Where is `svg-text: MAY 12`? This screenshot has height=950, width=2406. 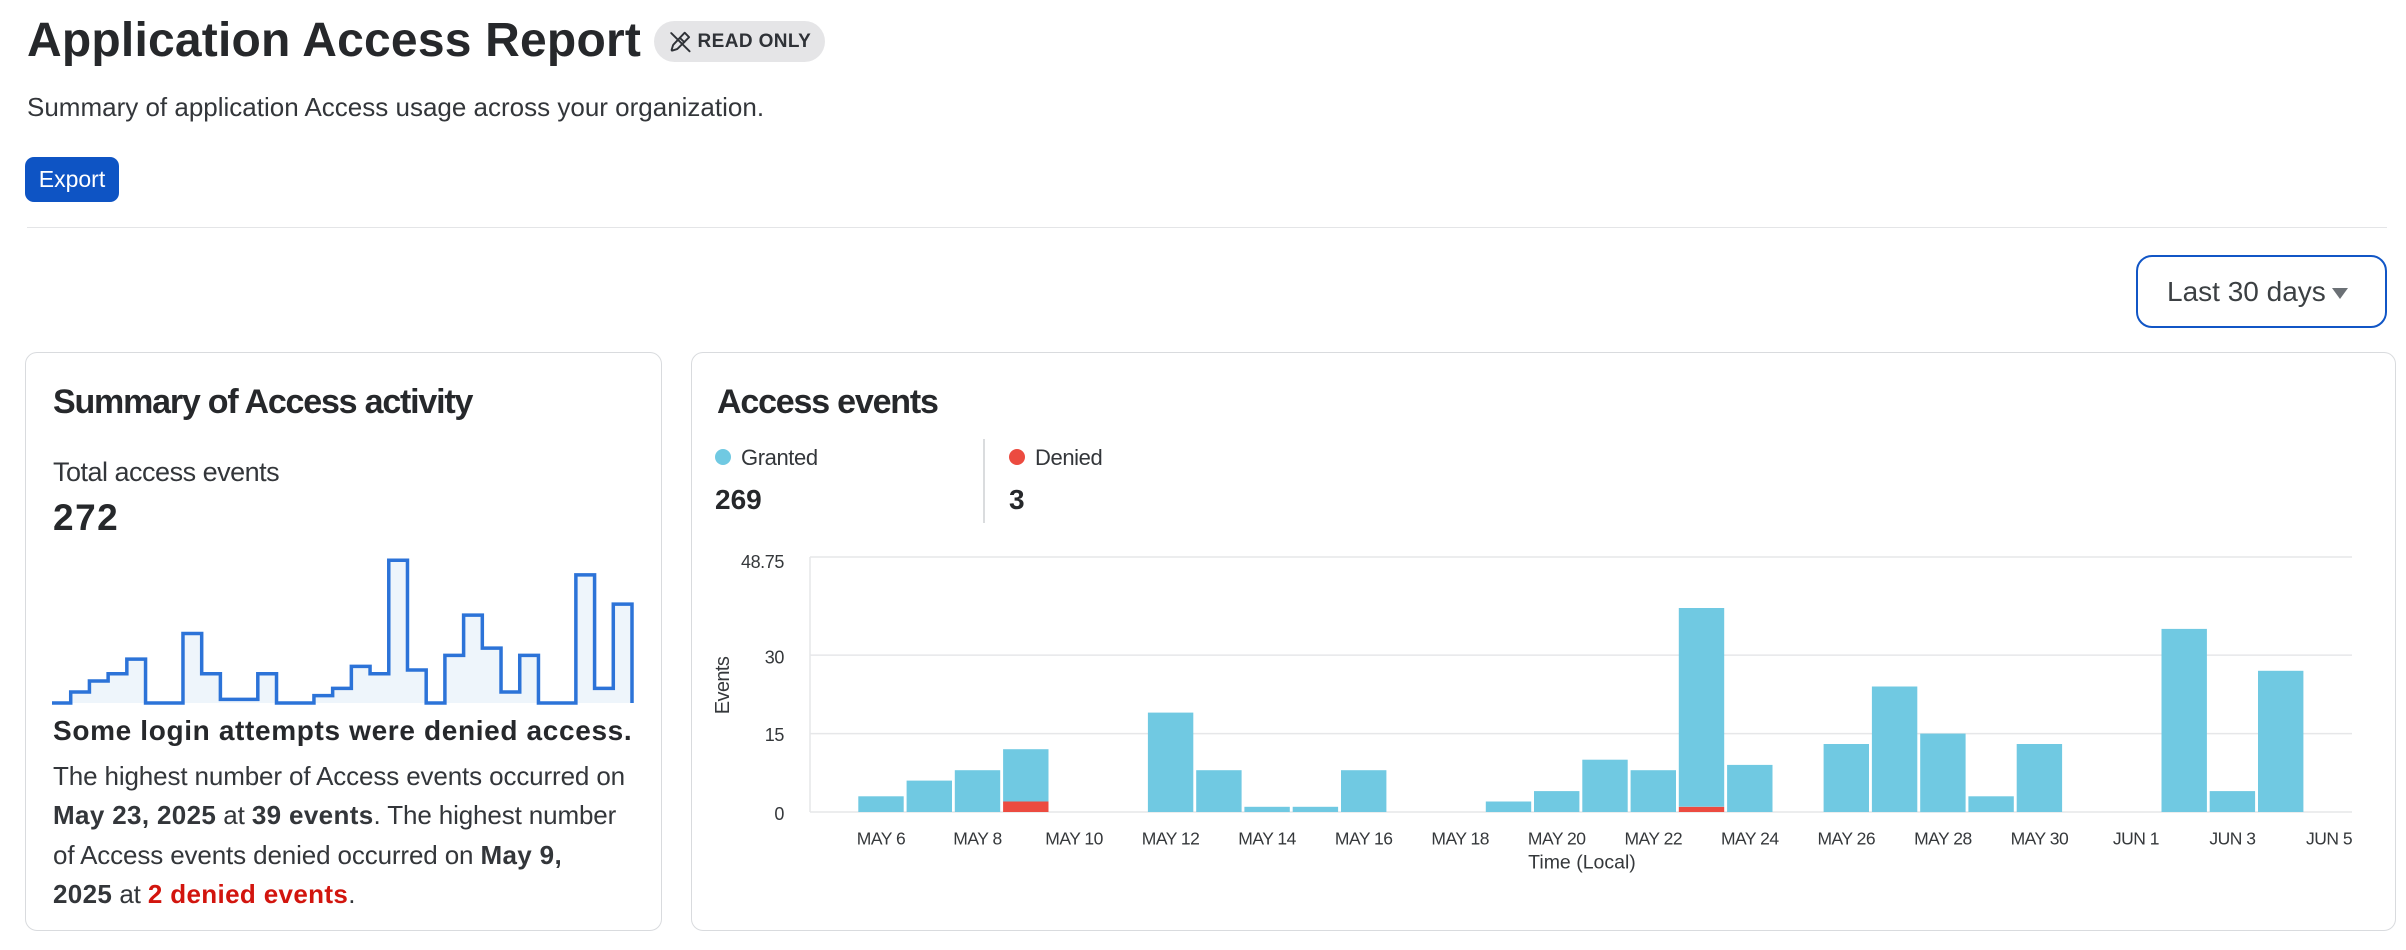
svg-text: MAY 12 is located at coordinates (1171, 839).